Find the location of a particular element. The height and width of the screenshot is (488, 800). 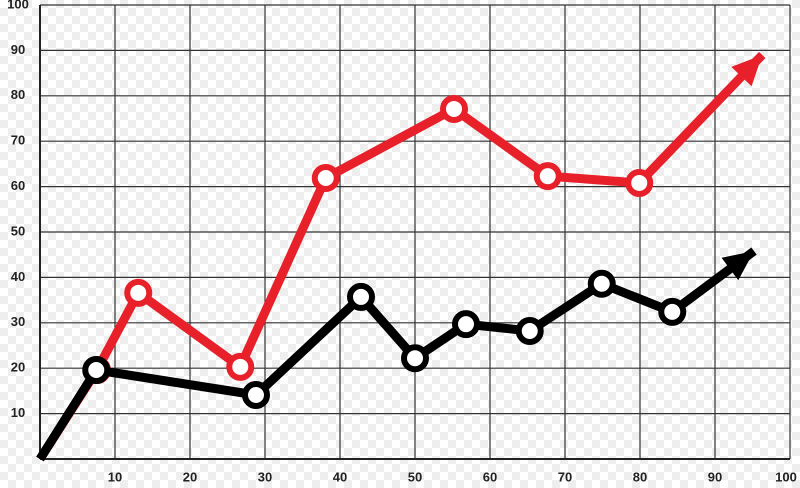

y-tick-label: 30 is located at coordinates (18, 321).